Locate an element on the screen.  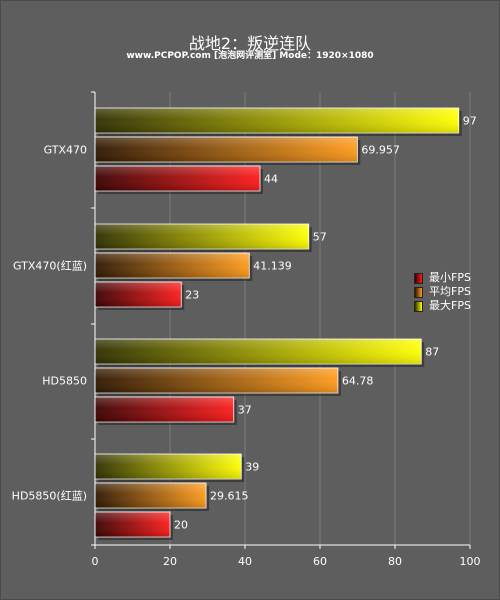
x-tick-label: 40 is located at coordinates (245, 561).